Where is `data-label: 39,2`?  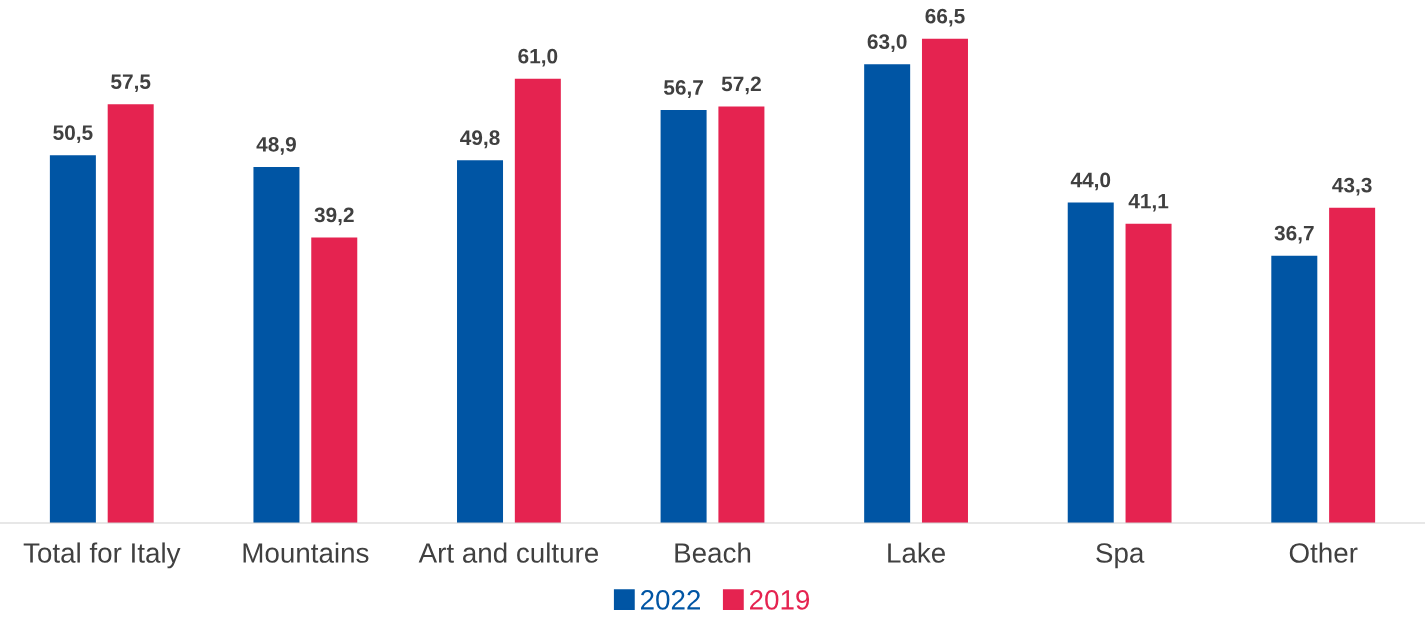 data-label: 39,2 is located at coordinates (334, 216).